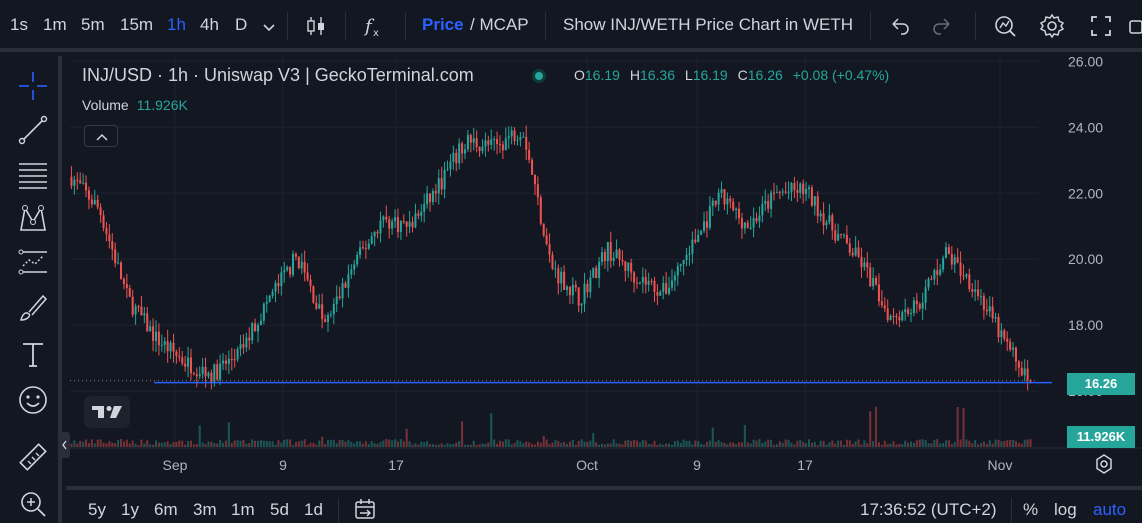  I want to click on pattern-icon, so click(33, 218).